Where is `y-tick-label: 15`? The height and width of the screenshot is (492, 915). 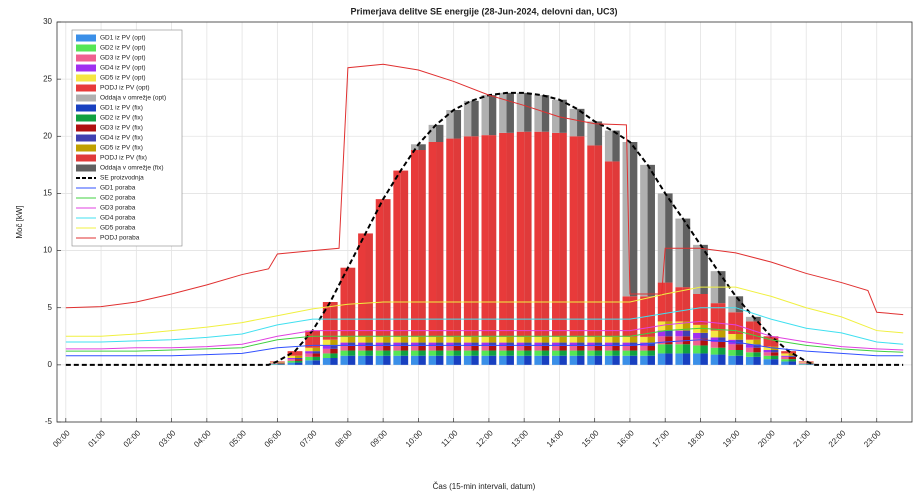
y-tick-label: 15 is located at coordinates (47, 193).